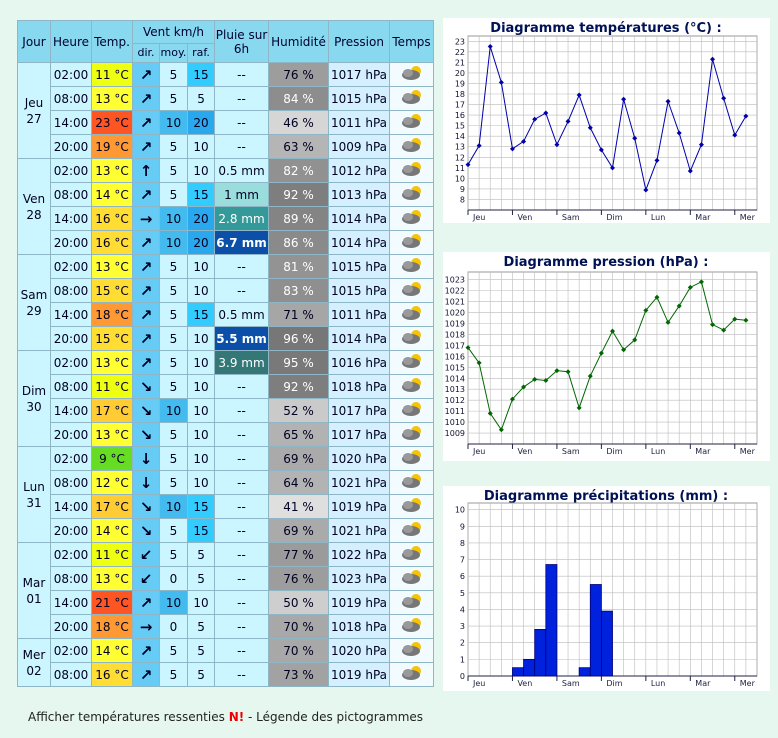  Describe the element at coordinates (112, 242) in the screenshot. I see `temperature: 16 °C` at that location.